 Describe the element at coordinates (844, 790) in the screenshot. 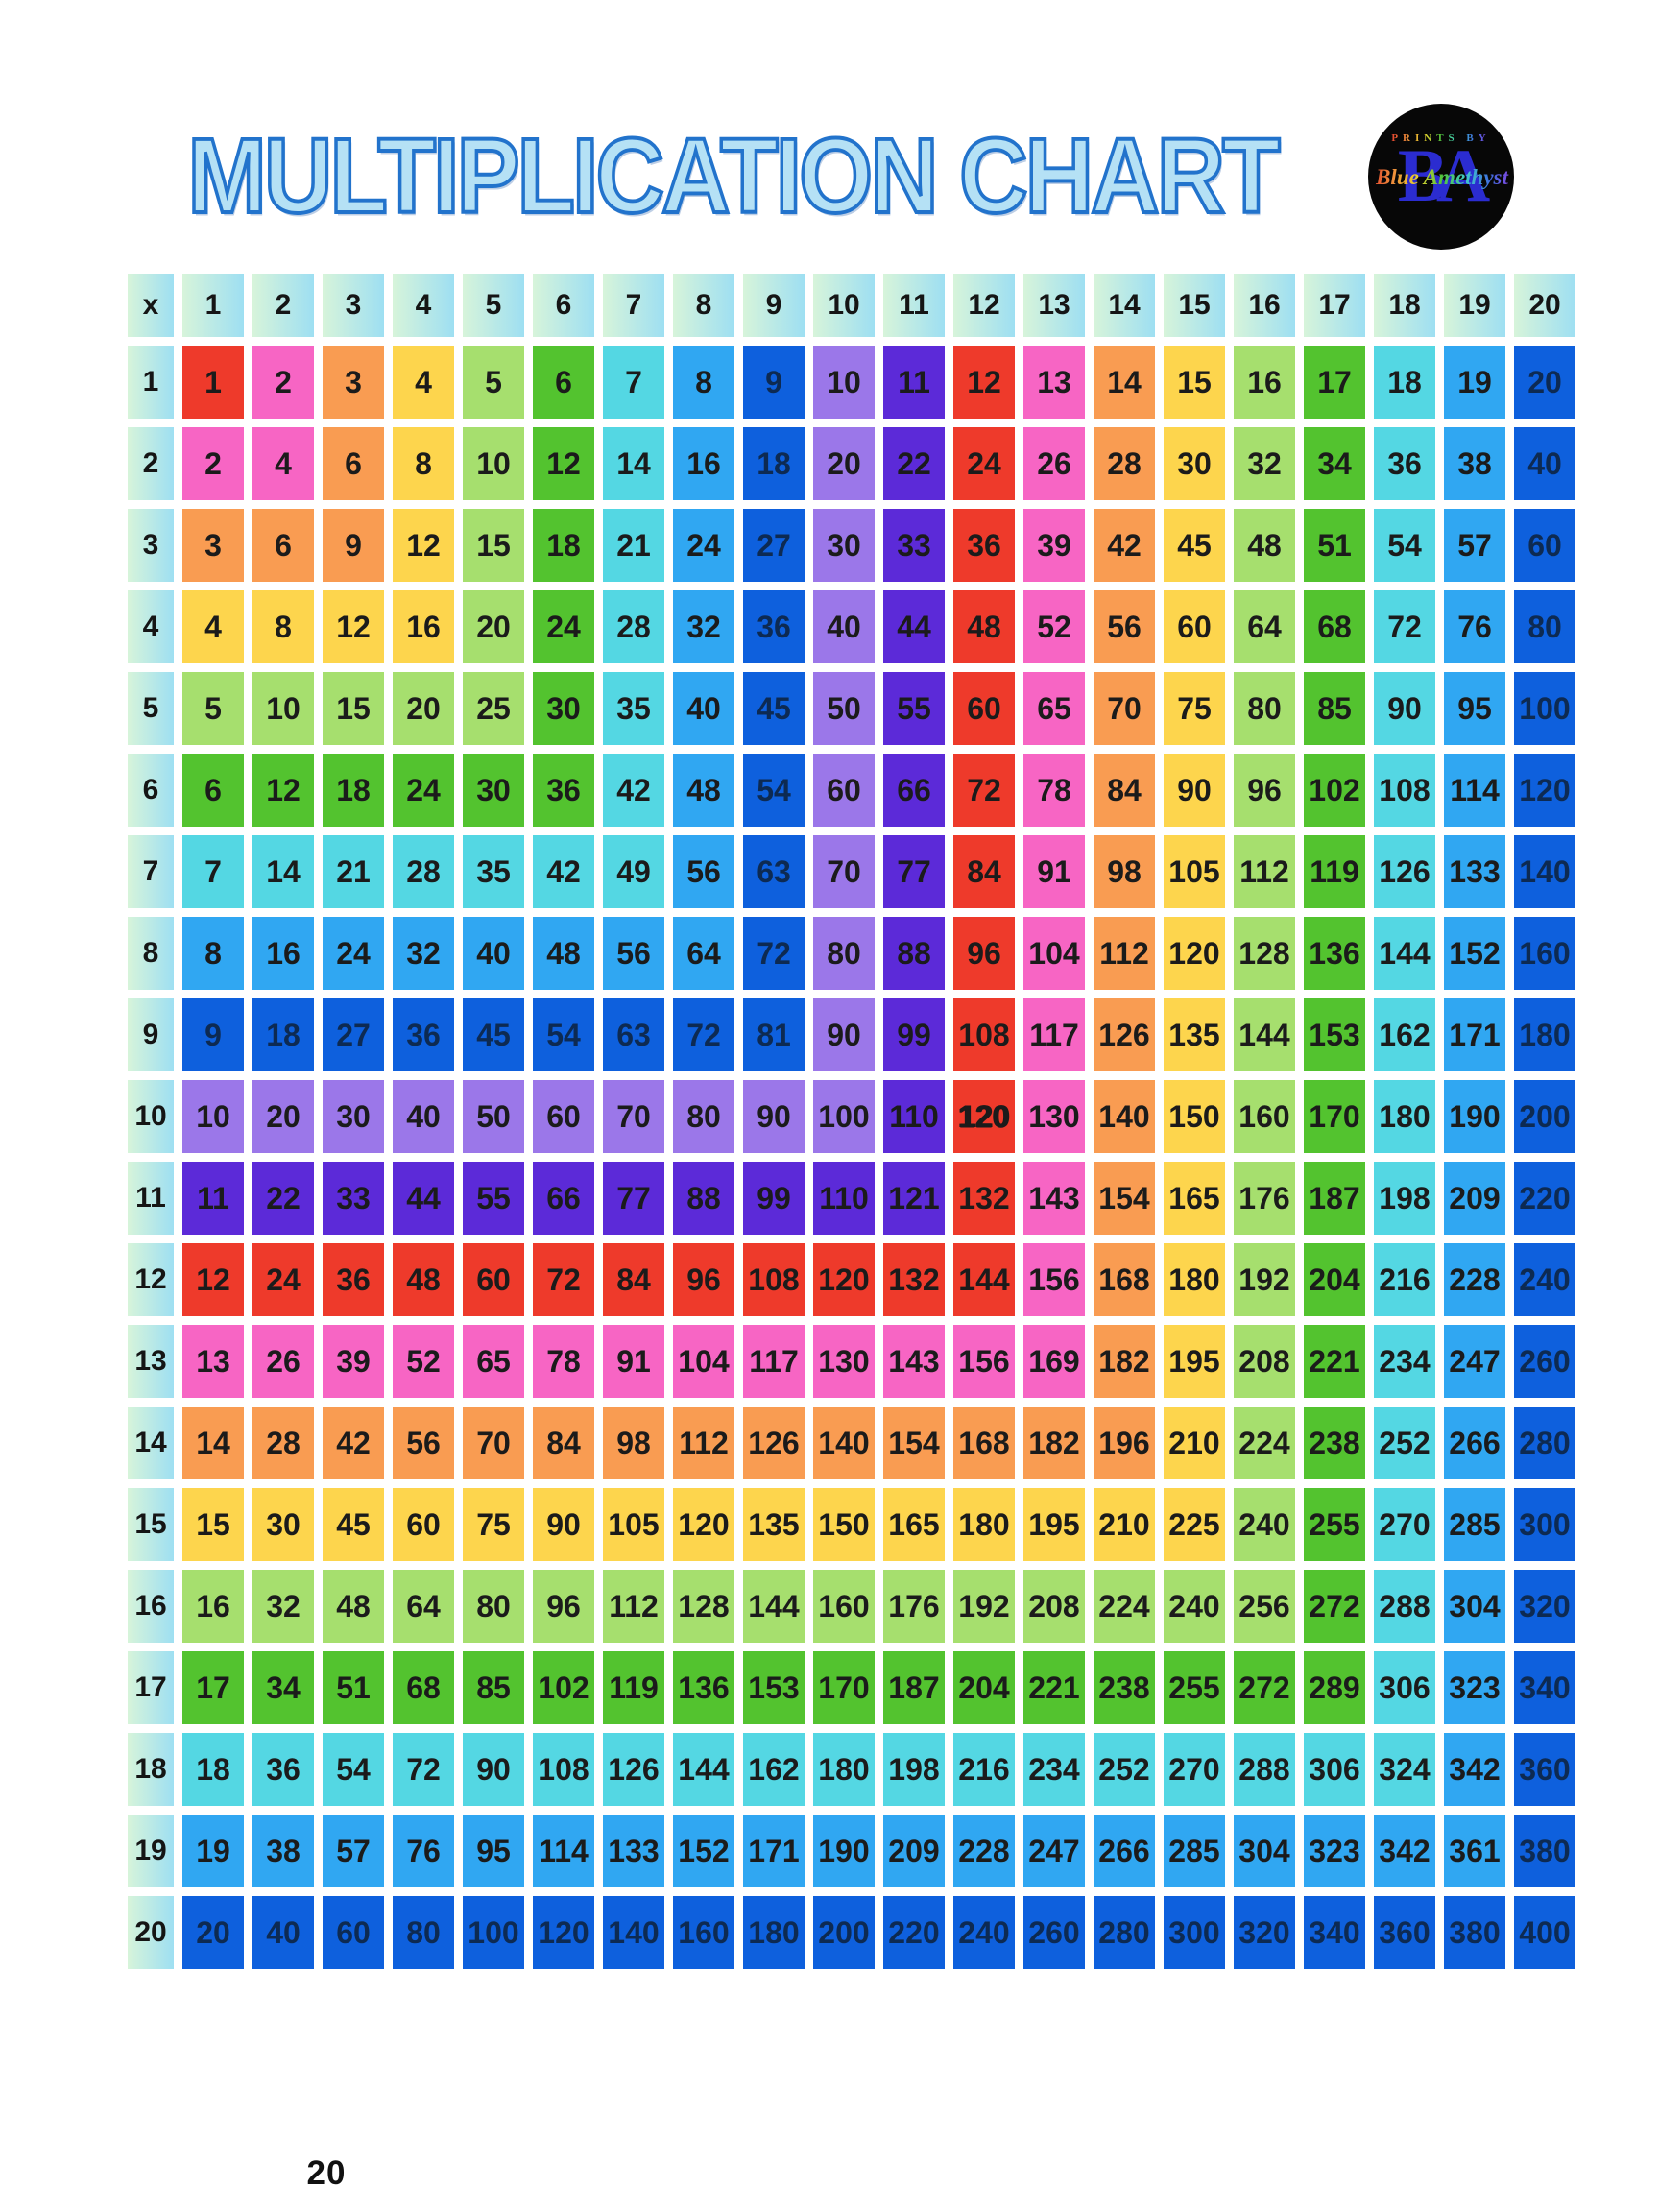

I see `product-cell: 60` at that location.